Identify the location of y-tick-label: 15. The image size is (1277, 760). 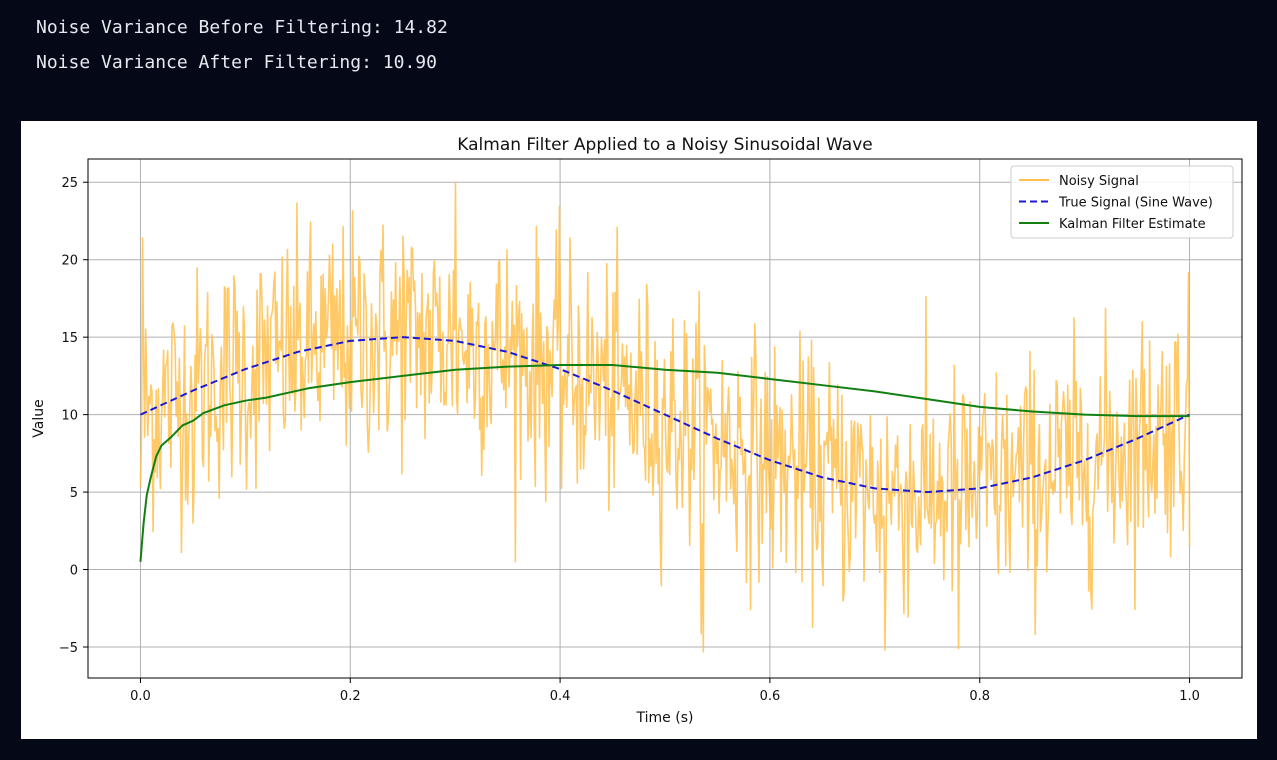
(69, 338).